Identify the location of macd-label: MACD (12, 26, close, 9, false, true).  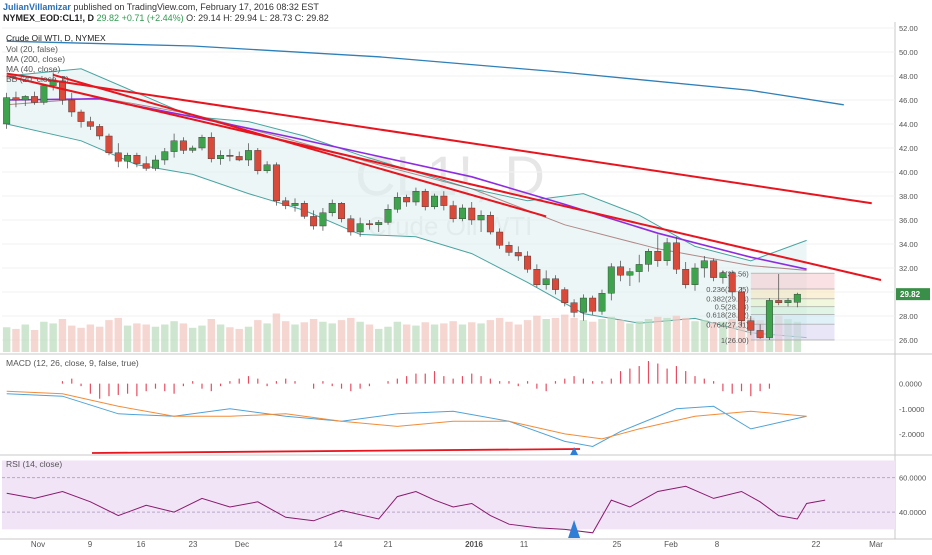
(72, 363).